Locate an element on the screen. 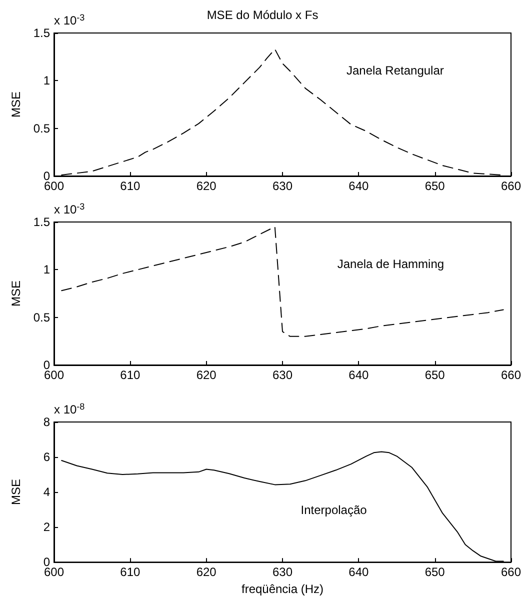 The height and width of the screenshot is (600, 525). x-axis-title: freqüência (Hz) is located at coordinates (282, 589).